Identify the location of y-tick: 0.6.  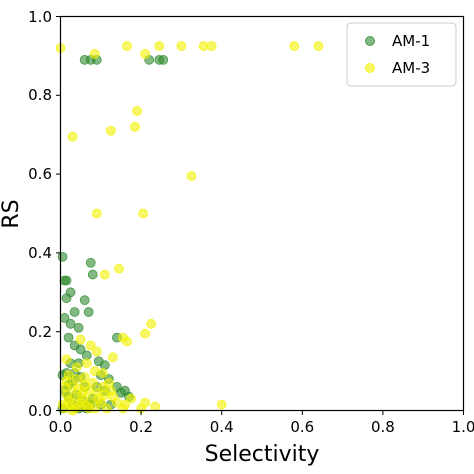
(44, 174).